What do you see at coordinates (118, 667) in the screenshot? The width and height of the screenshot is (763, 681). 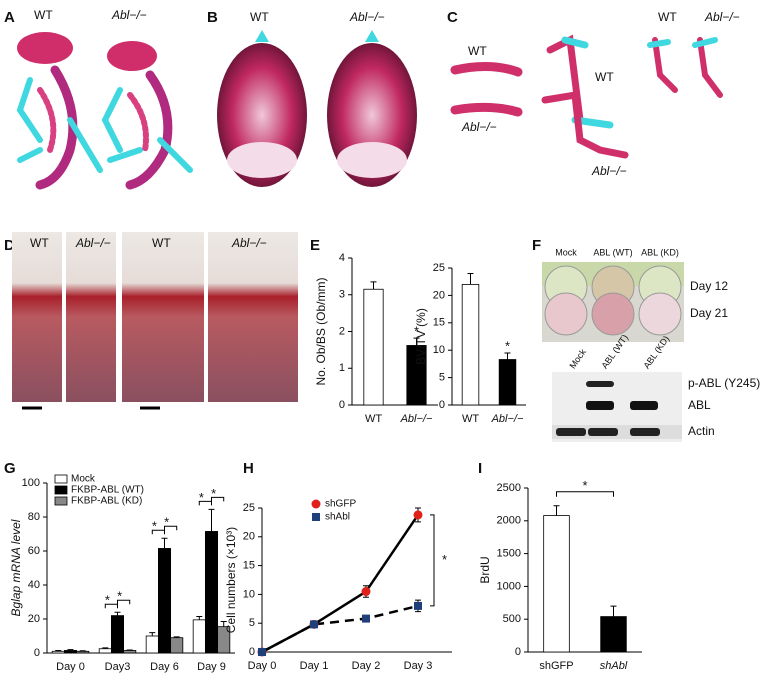 I see `x-tick-label: Day3` at bounding box center [118, 667].